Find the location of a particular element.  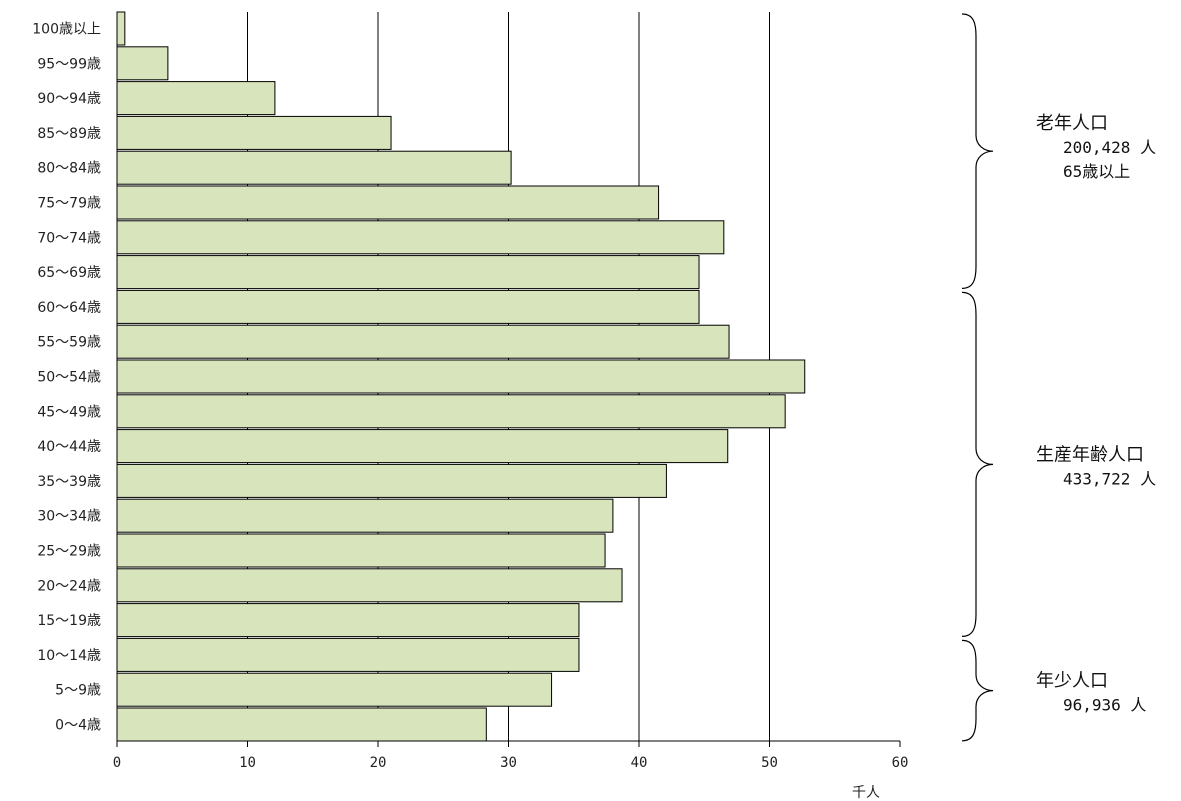

category-label: 0～4歳 is located at coordinates (78, 726).